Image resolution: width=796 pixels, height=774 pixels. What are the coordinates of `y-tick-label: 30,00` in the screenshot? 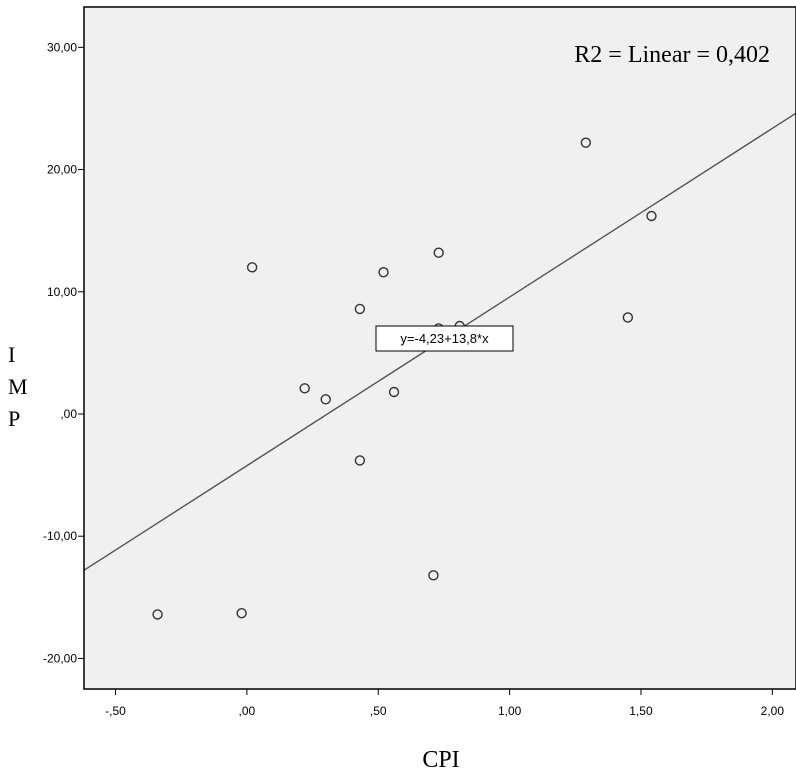 It's located at (62, 47).